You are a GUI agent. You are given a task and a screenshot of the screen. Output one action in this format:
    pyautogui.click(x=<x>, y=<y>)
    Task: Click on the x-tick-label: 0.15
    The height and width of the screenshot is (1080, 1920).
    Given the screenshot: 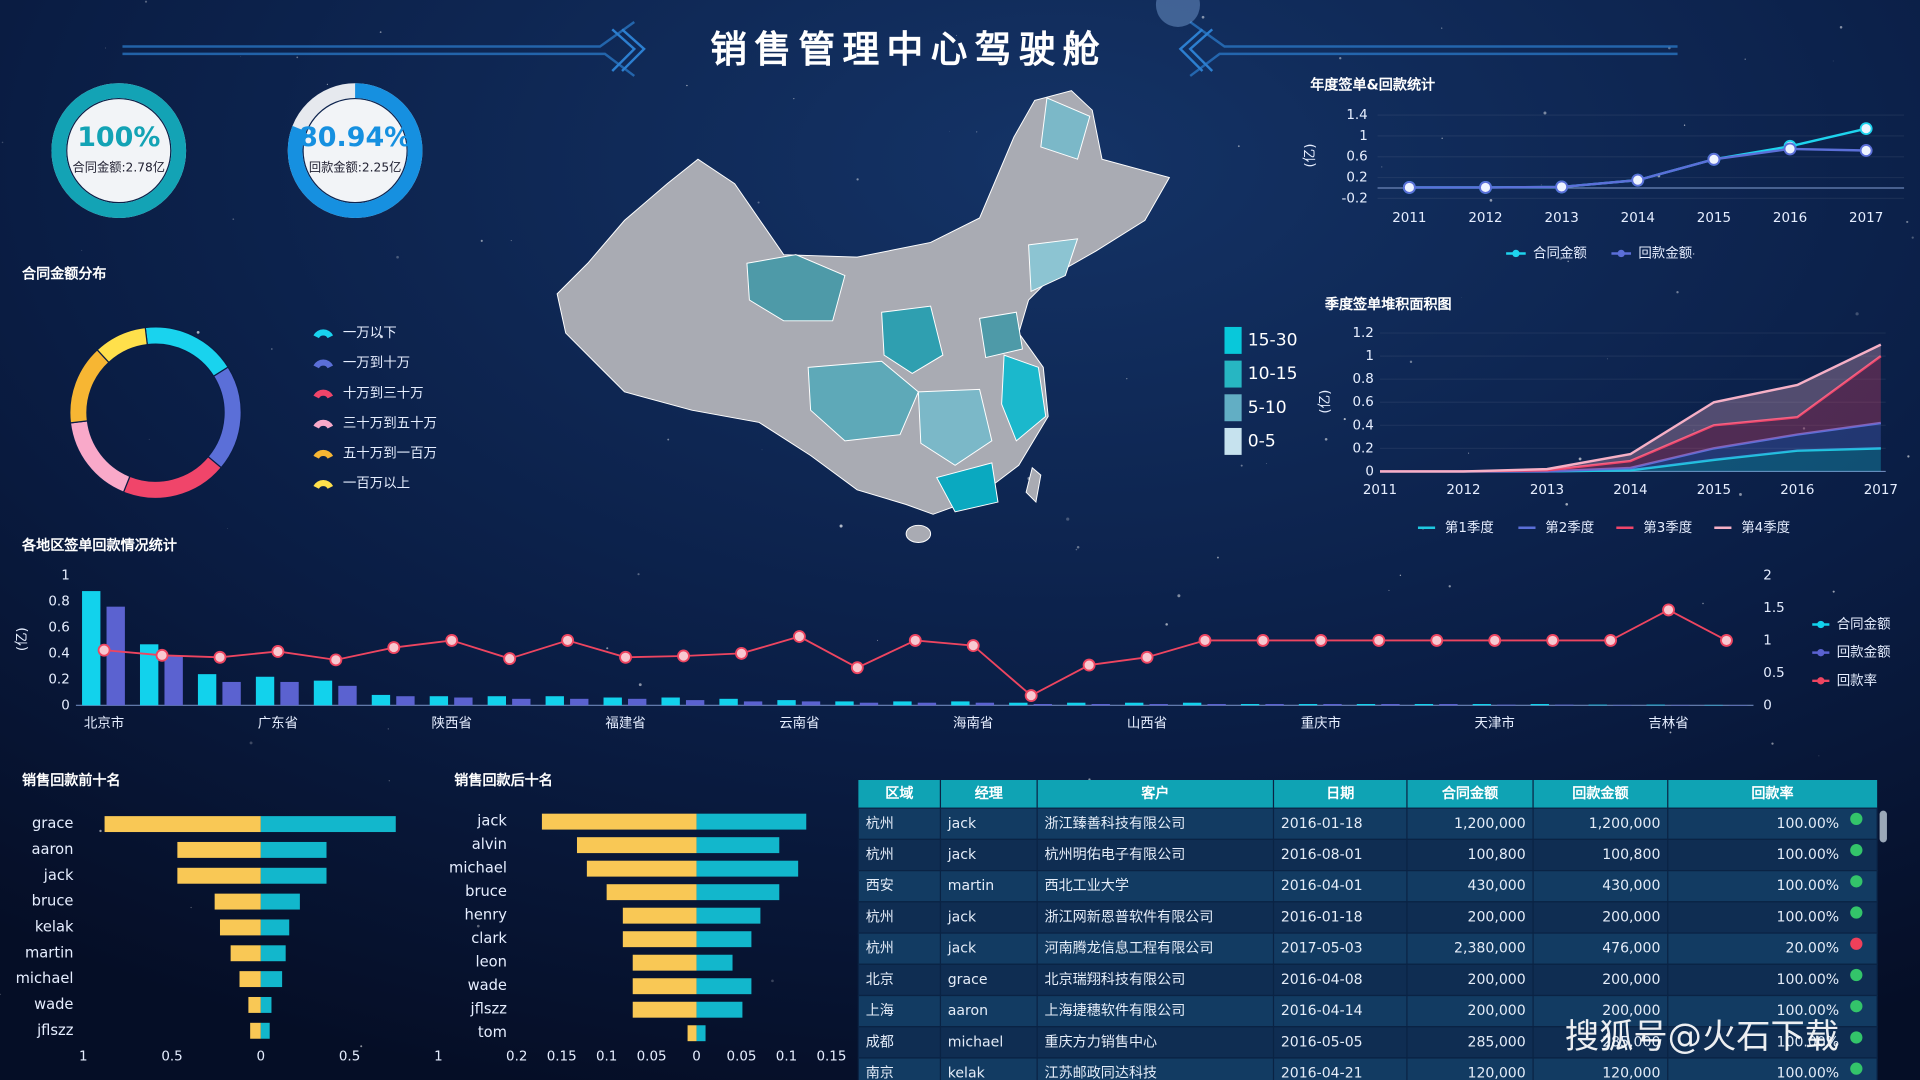 What is the action you would take?
    pyautogui.click(x=562, y=1057)
    